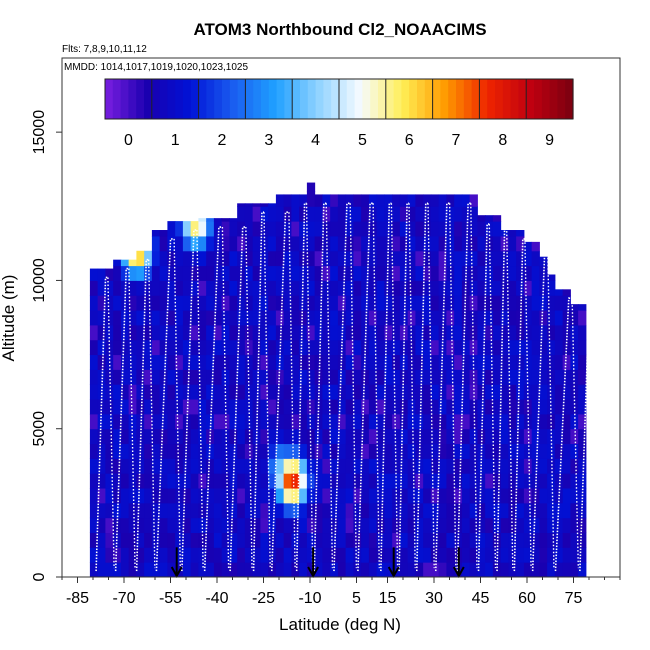 The height and width of the screenshot is (650, 650). What do you see at coordinates (216, 598) in the screenshot?
I see `x-tick-label: -40` at bounding box center [216, 598].